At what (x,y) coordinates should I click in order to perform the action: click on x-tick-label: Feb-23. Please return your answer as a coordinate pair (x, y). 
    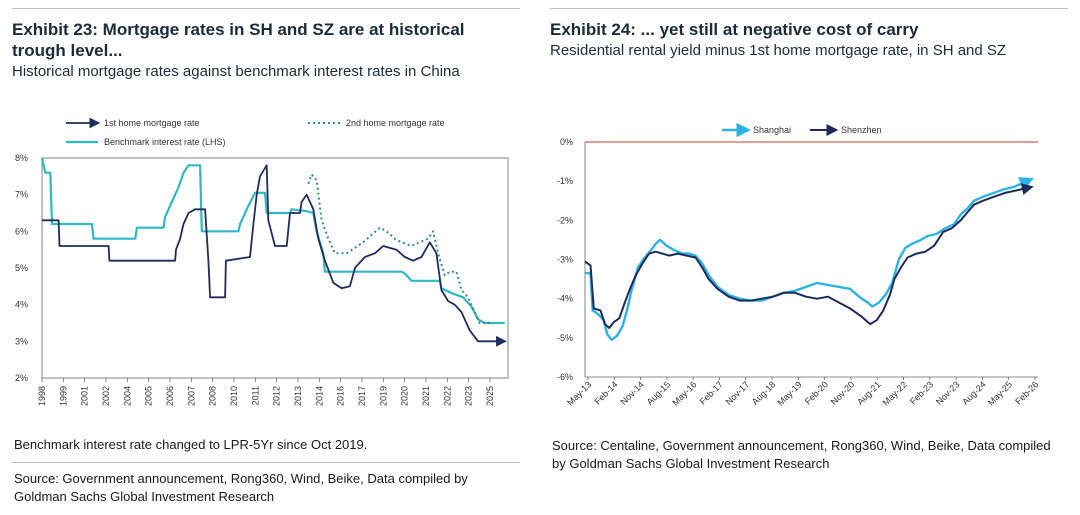
    Looking at the image, I should click on (921, 392).